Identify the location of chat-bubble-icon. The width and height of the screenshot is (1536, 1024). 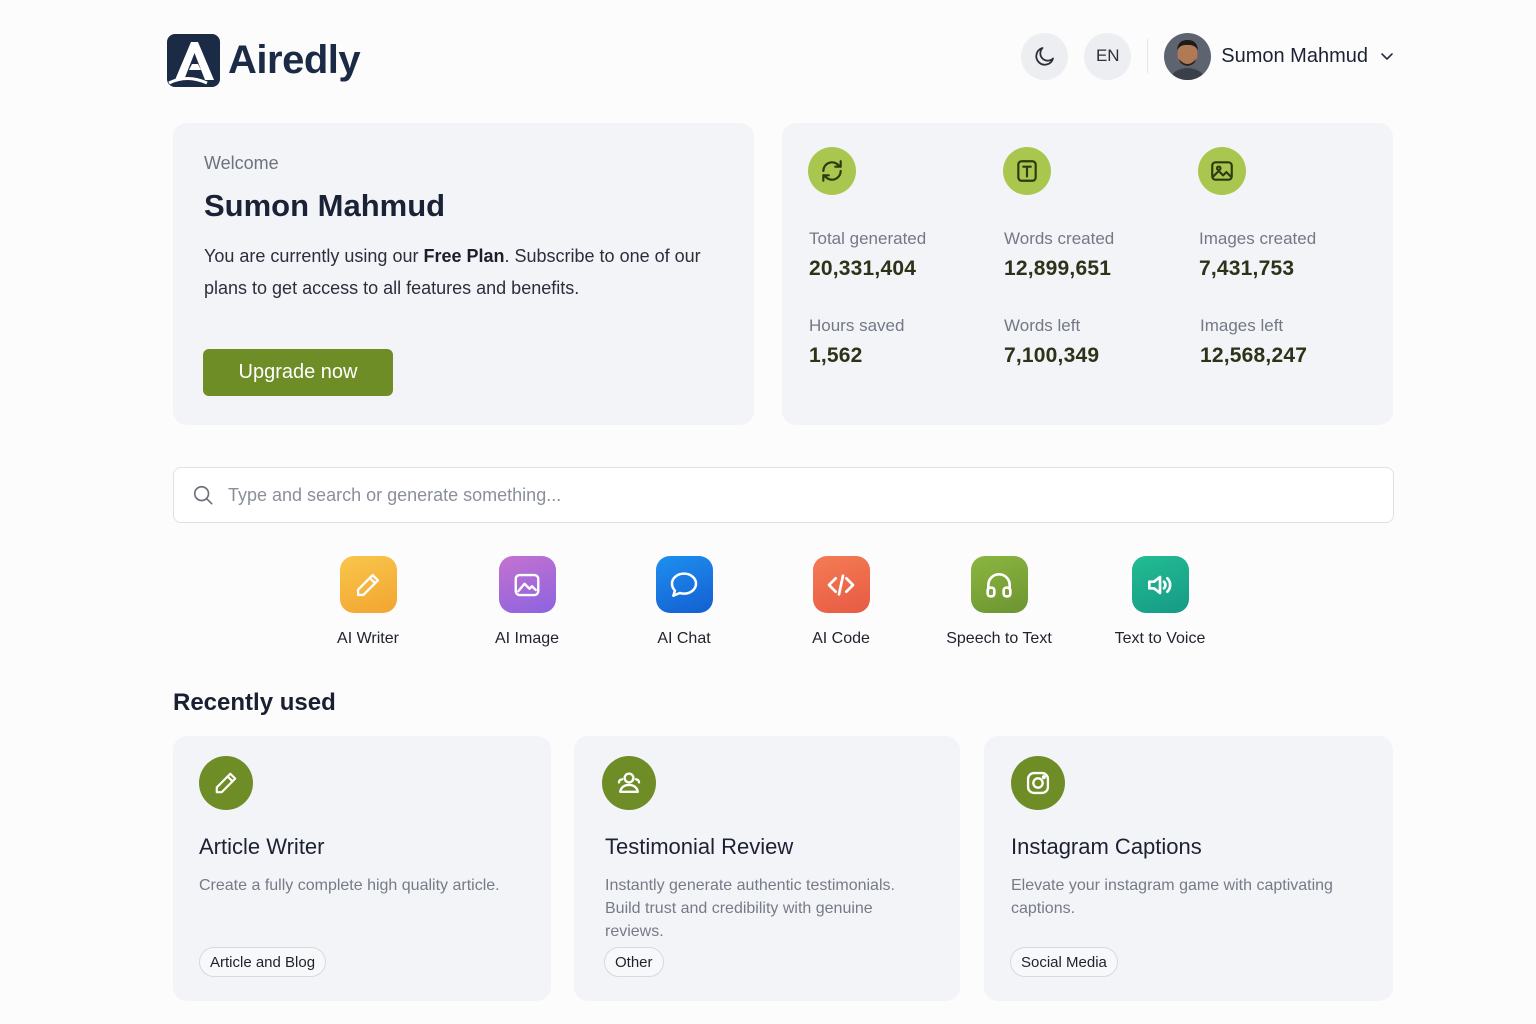
(684, 584).